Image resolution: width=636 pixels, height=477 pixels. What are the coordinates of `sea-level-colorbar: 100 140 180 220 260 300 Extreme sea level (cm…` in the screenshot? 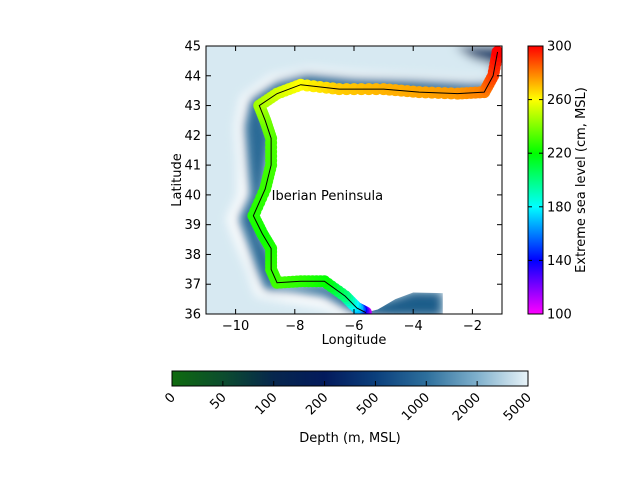 It's located at (558, 181).